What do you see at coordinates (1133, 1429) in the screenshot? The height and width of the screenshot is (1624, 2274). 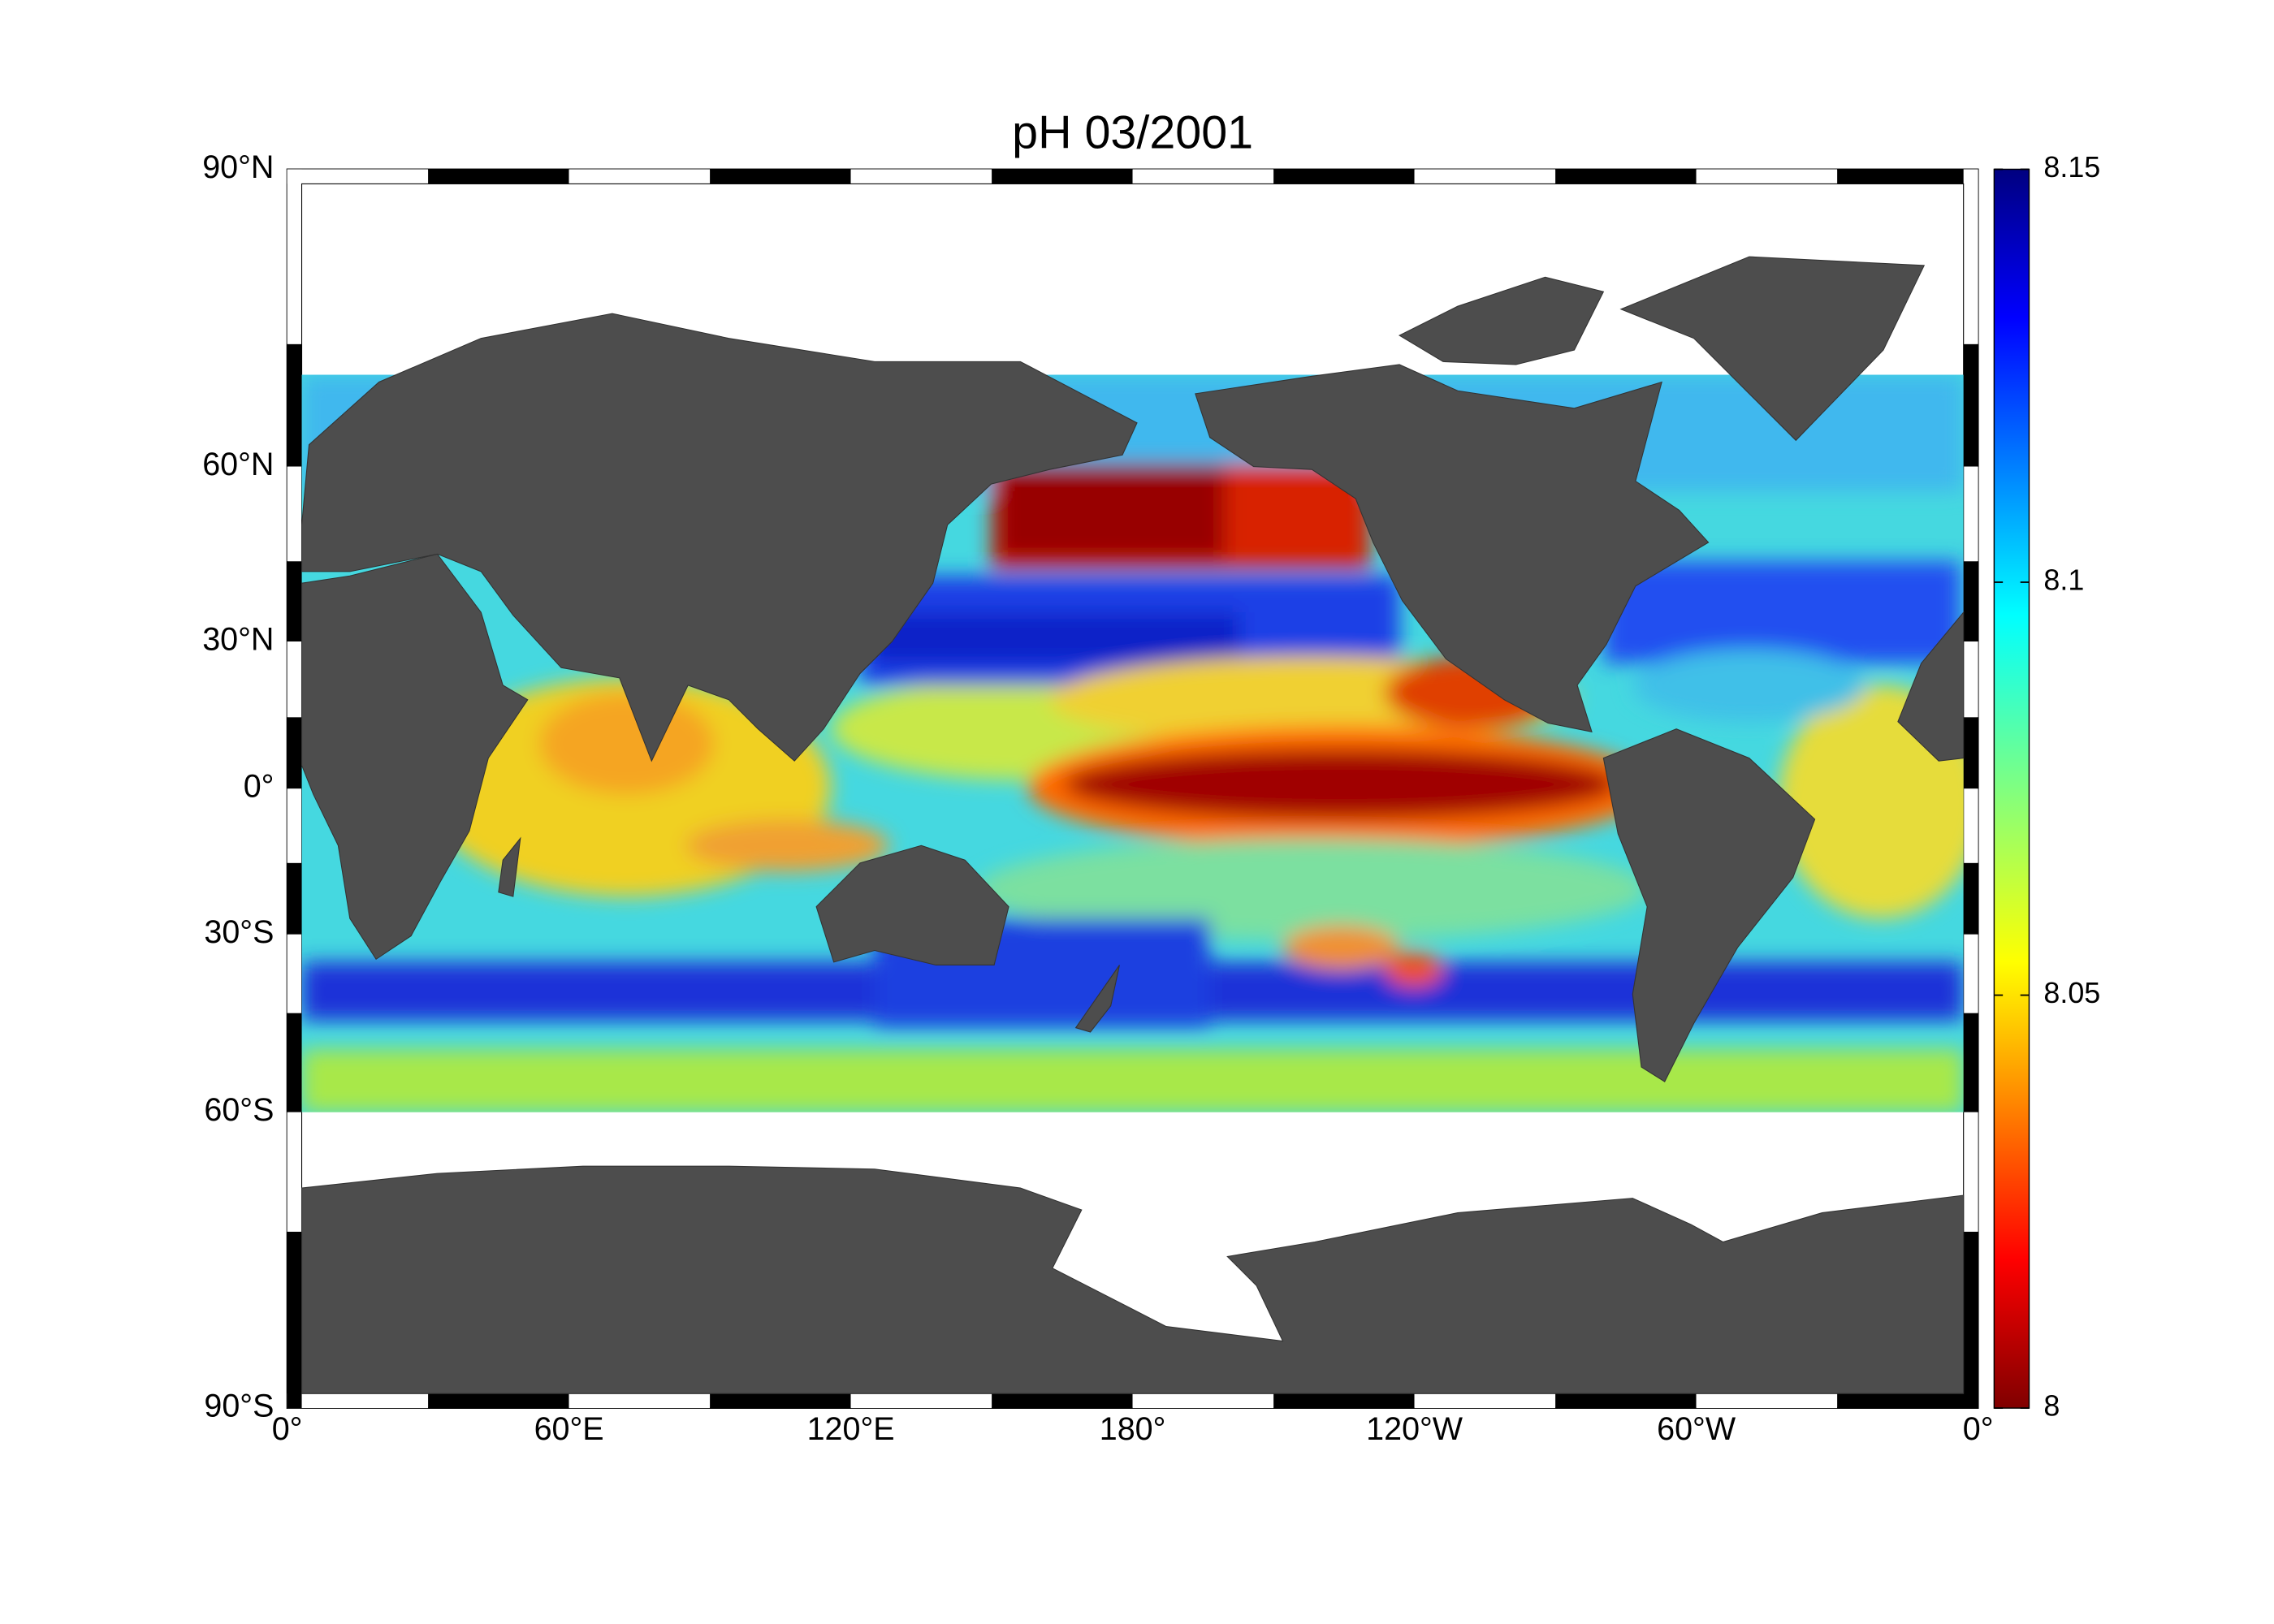 I see `lon-label: 180°` at bounding box center [1133, 1429].